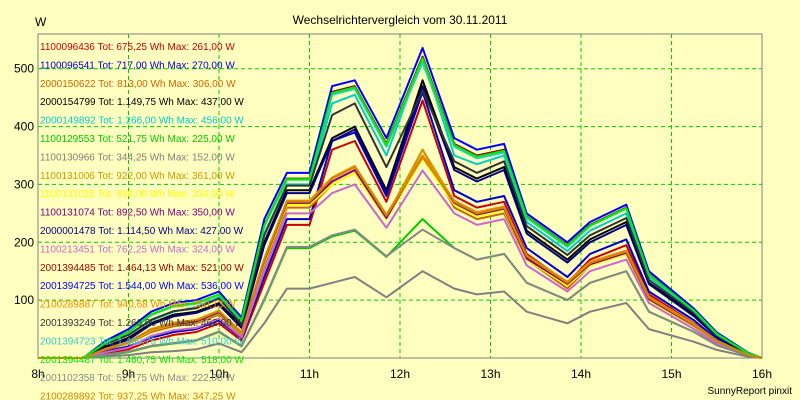  Describe the element at coordinates (138, 84) in the screenshot. I see `legend-entry: 2000150622 Tot: 813,00 Wh Max: 306,00 W` at that location.